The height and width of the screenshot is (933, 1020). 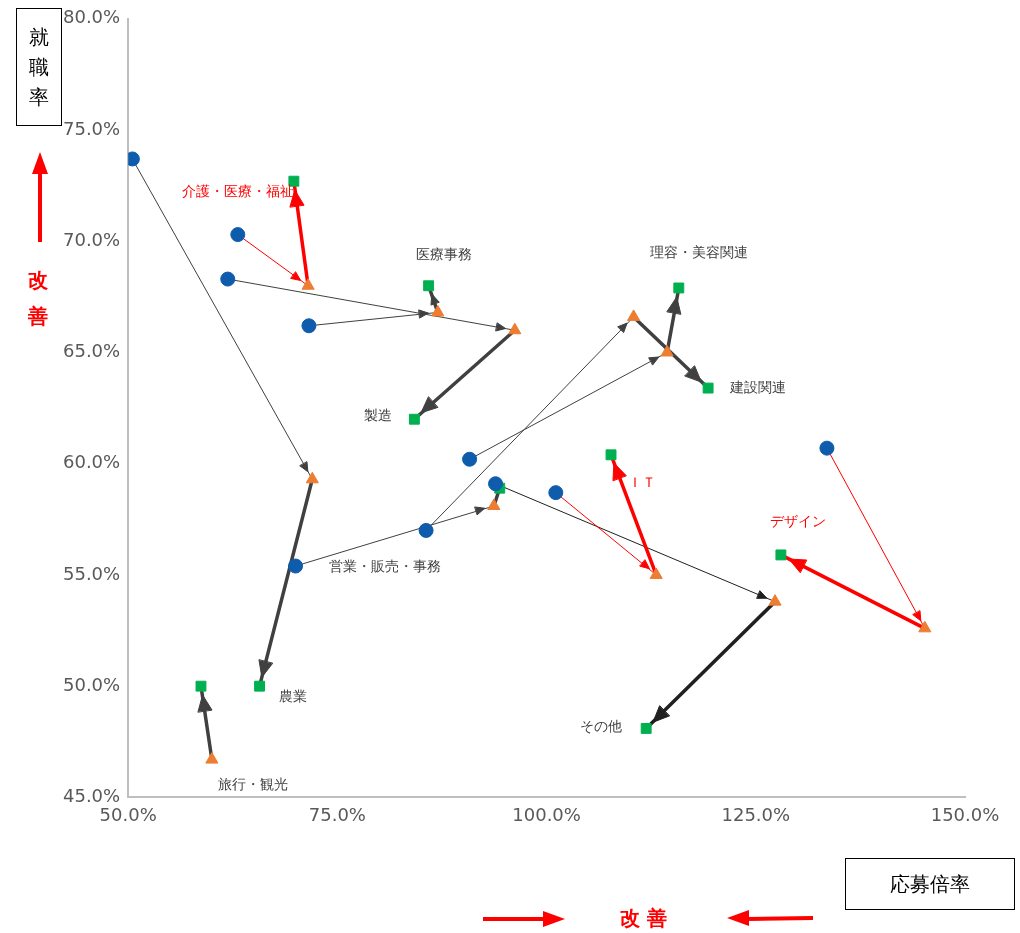 I want to click on annotation: 医療事務, so click(x=443, y=254).